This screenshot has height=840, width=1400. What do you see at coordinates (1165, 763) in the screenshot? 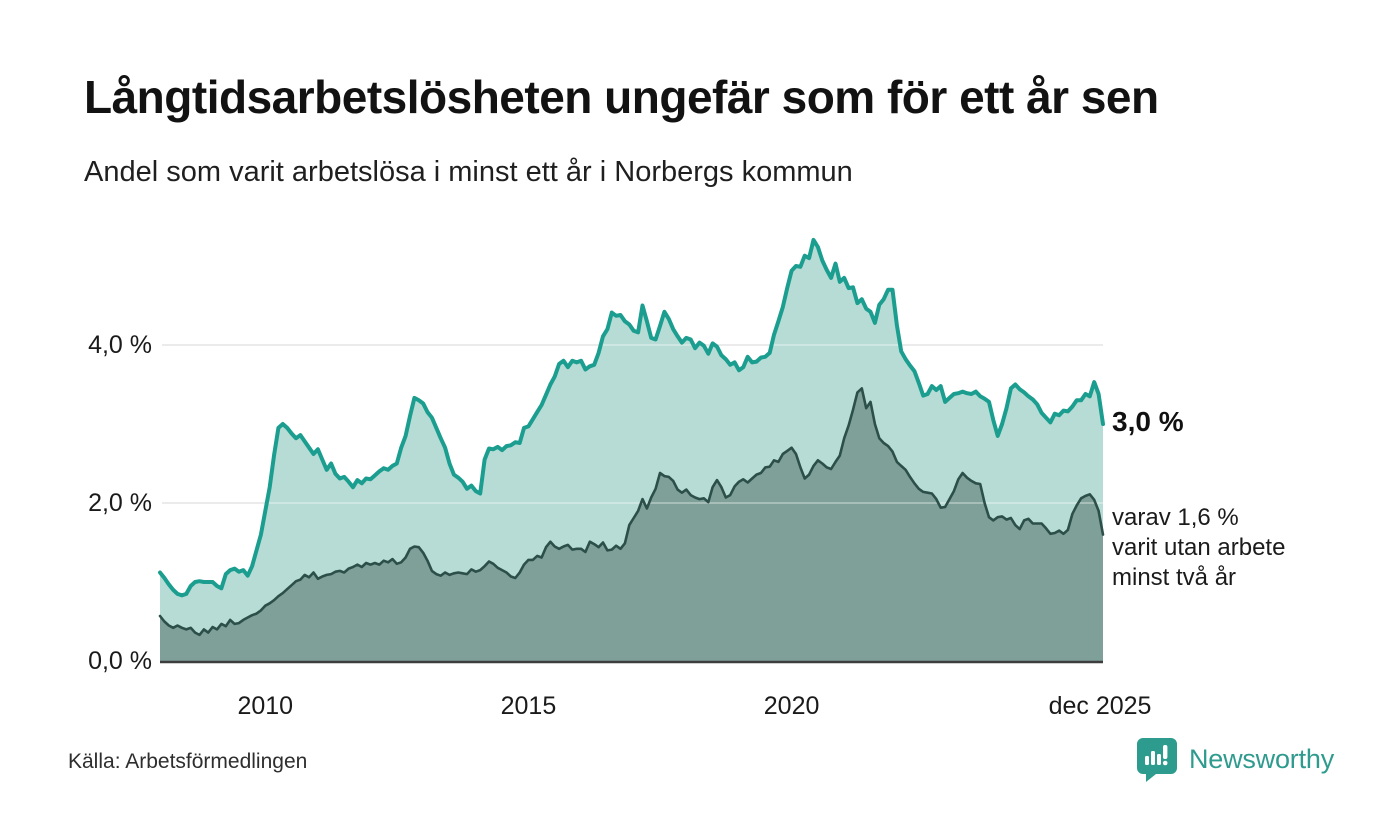
I see `exclamation-dot-icon` at bounding box center [1165, 763].